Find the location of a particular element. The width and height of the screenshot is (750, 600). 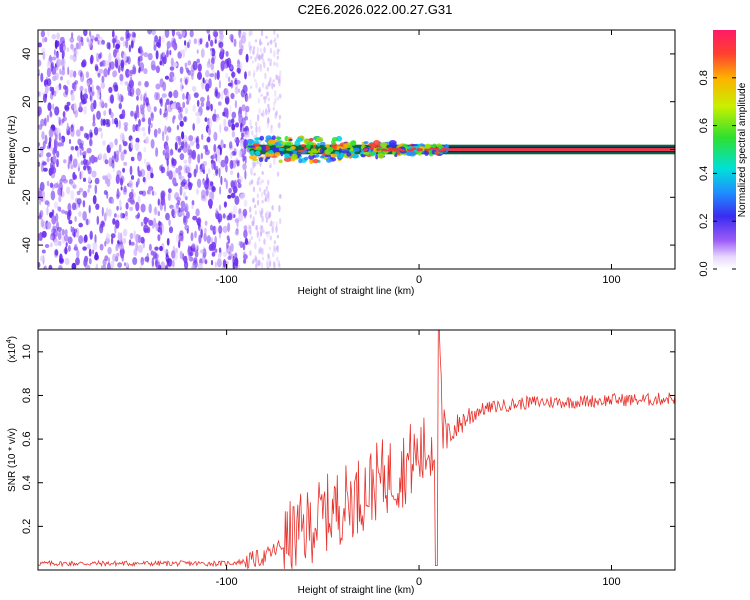

y-tick-label: 0 is located at coordinates (27, 149).